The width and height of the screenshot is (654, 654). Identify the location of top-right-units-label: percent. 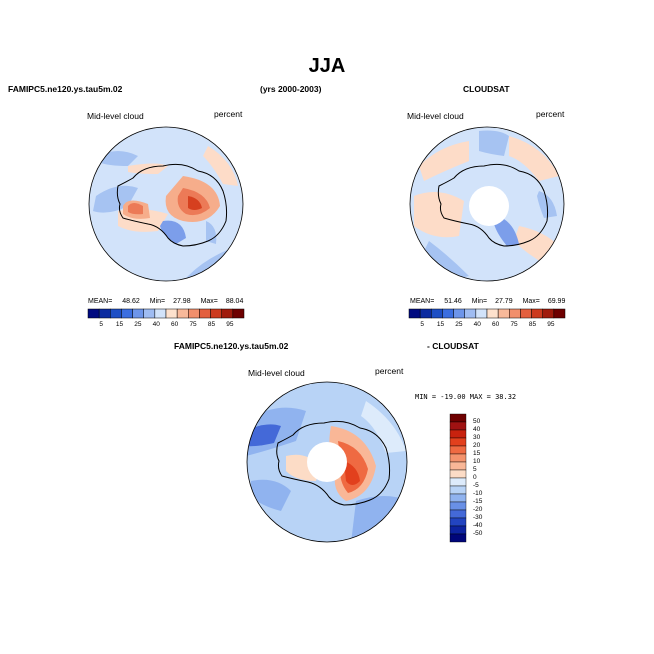
(550, 114).